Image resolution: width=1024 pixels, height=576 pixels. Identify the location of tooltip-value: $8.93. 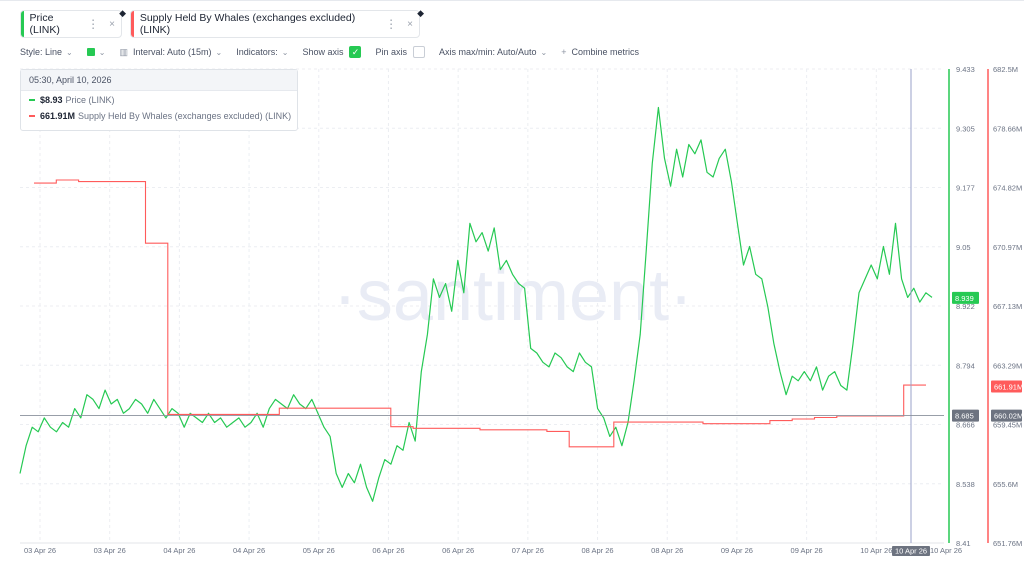
(51, 100).